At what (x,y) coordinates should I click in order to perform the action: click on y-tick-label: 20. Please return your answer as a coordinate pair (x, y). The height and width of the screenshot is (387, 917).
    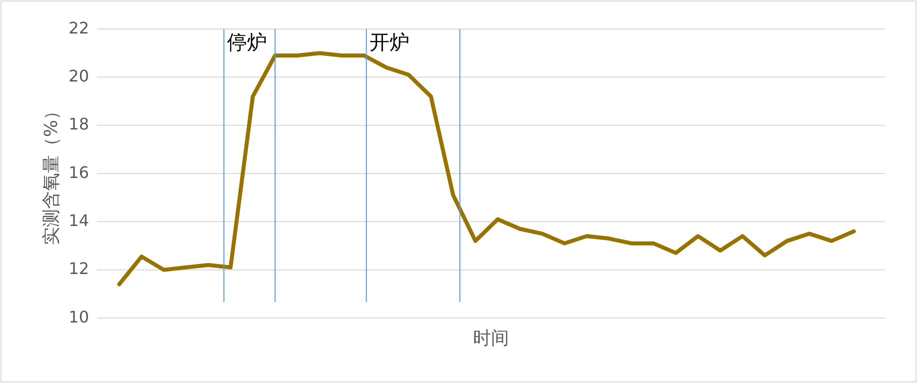
    Looking at the image, I should click on (78, 76).